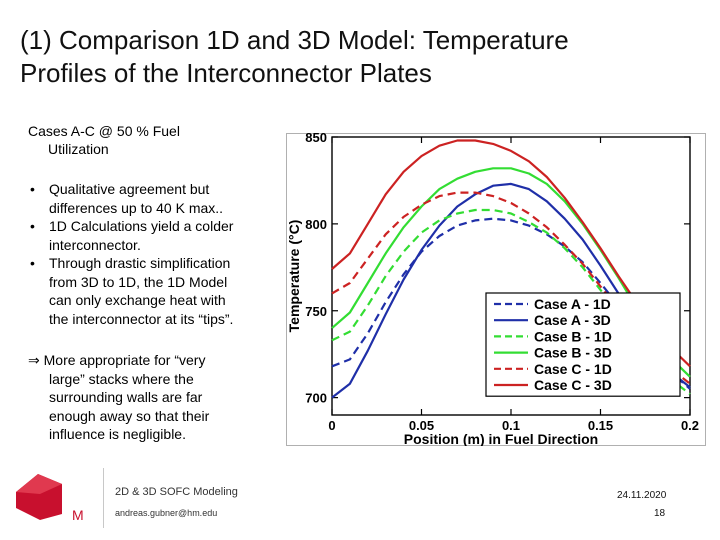  What do you see at coordinates (511, 425) in the screenshot?
I see `x-tick-label: 0.1` at bounding box center [511, 425].